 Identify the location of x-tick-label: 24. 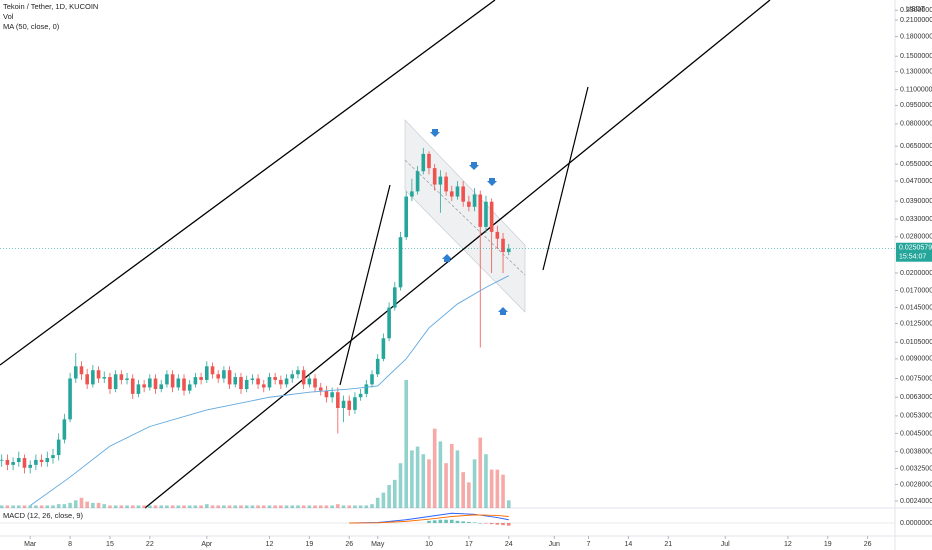
(509, 544).